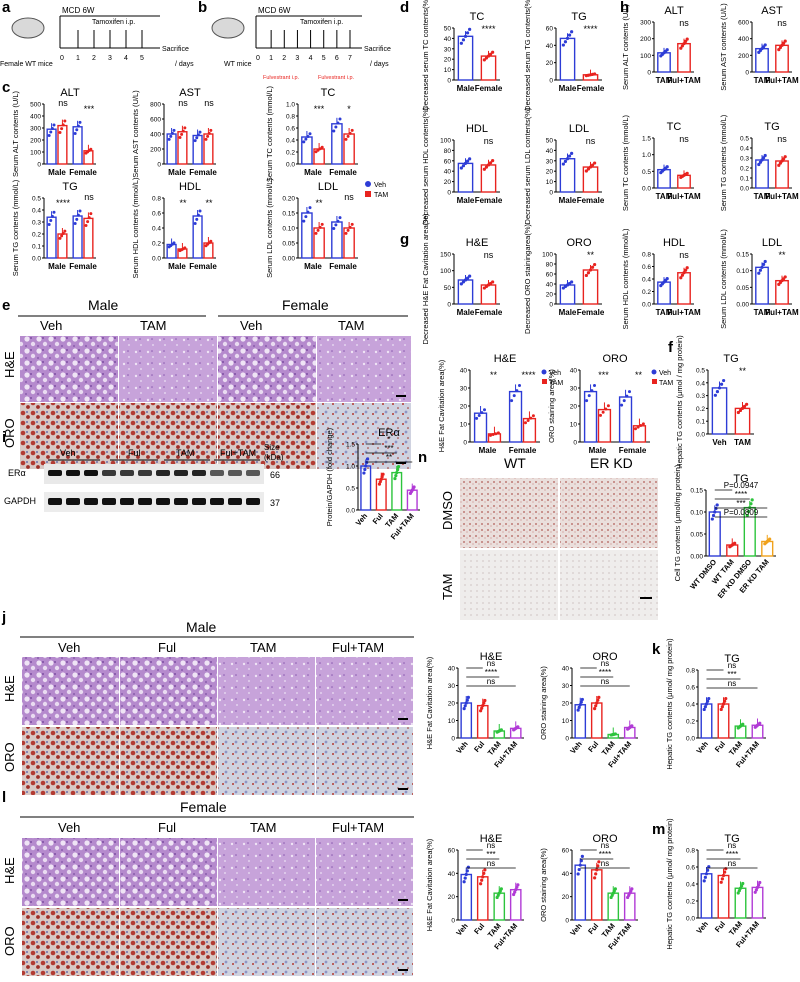 The width and height of the screenshot is (800, 982). What do you see at coordinates (429, 702) in the screenshot?
I see `y-axis-label: H&E Fat Cavitation area(%)` at bounding box center [429, 702].